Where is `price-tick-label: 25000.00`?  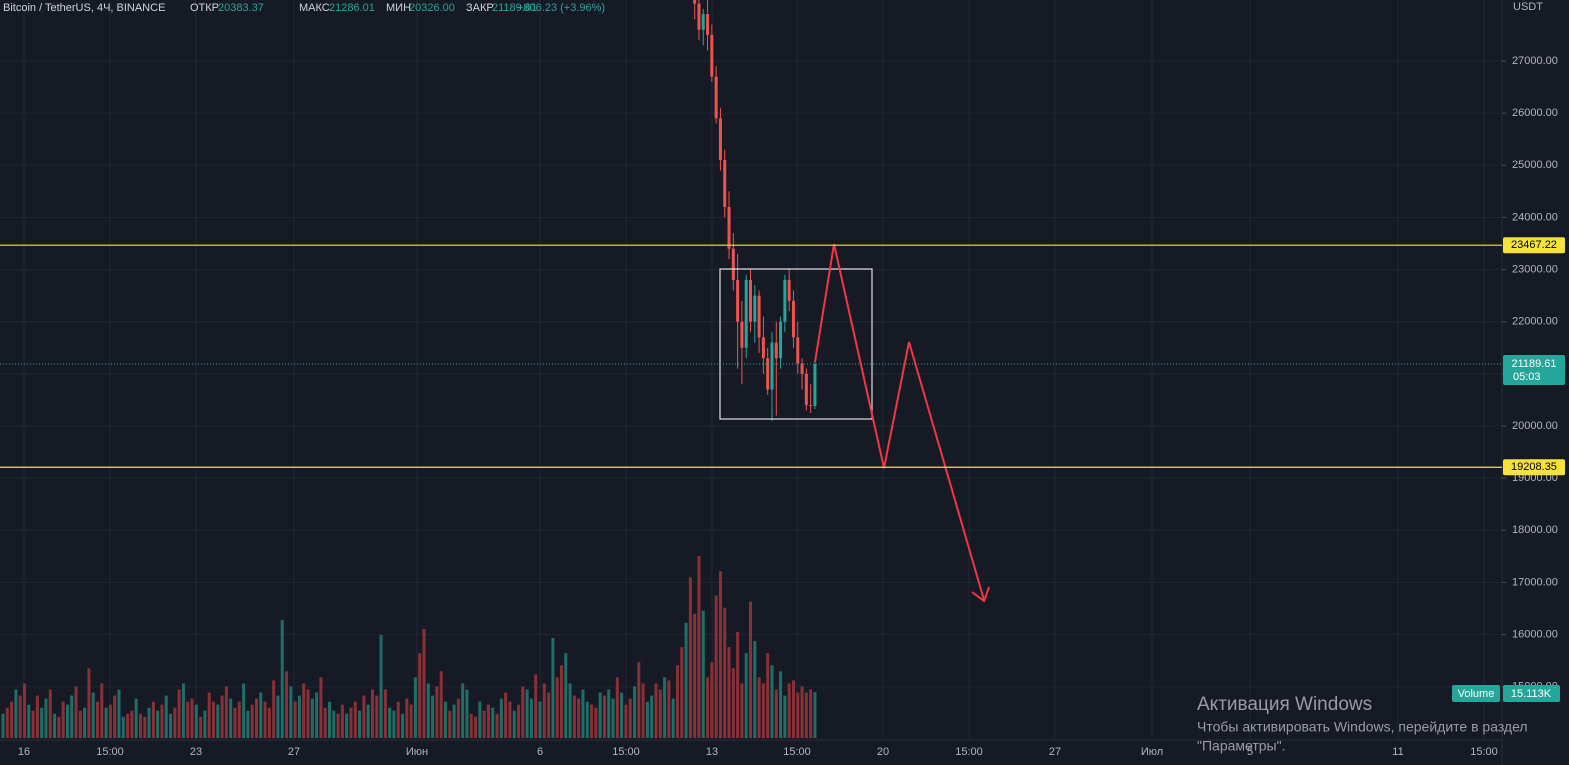
price-tick-label: 25000.00 is located at coordinates (1535, 165).